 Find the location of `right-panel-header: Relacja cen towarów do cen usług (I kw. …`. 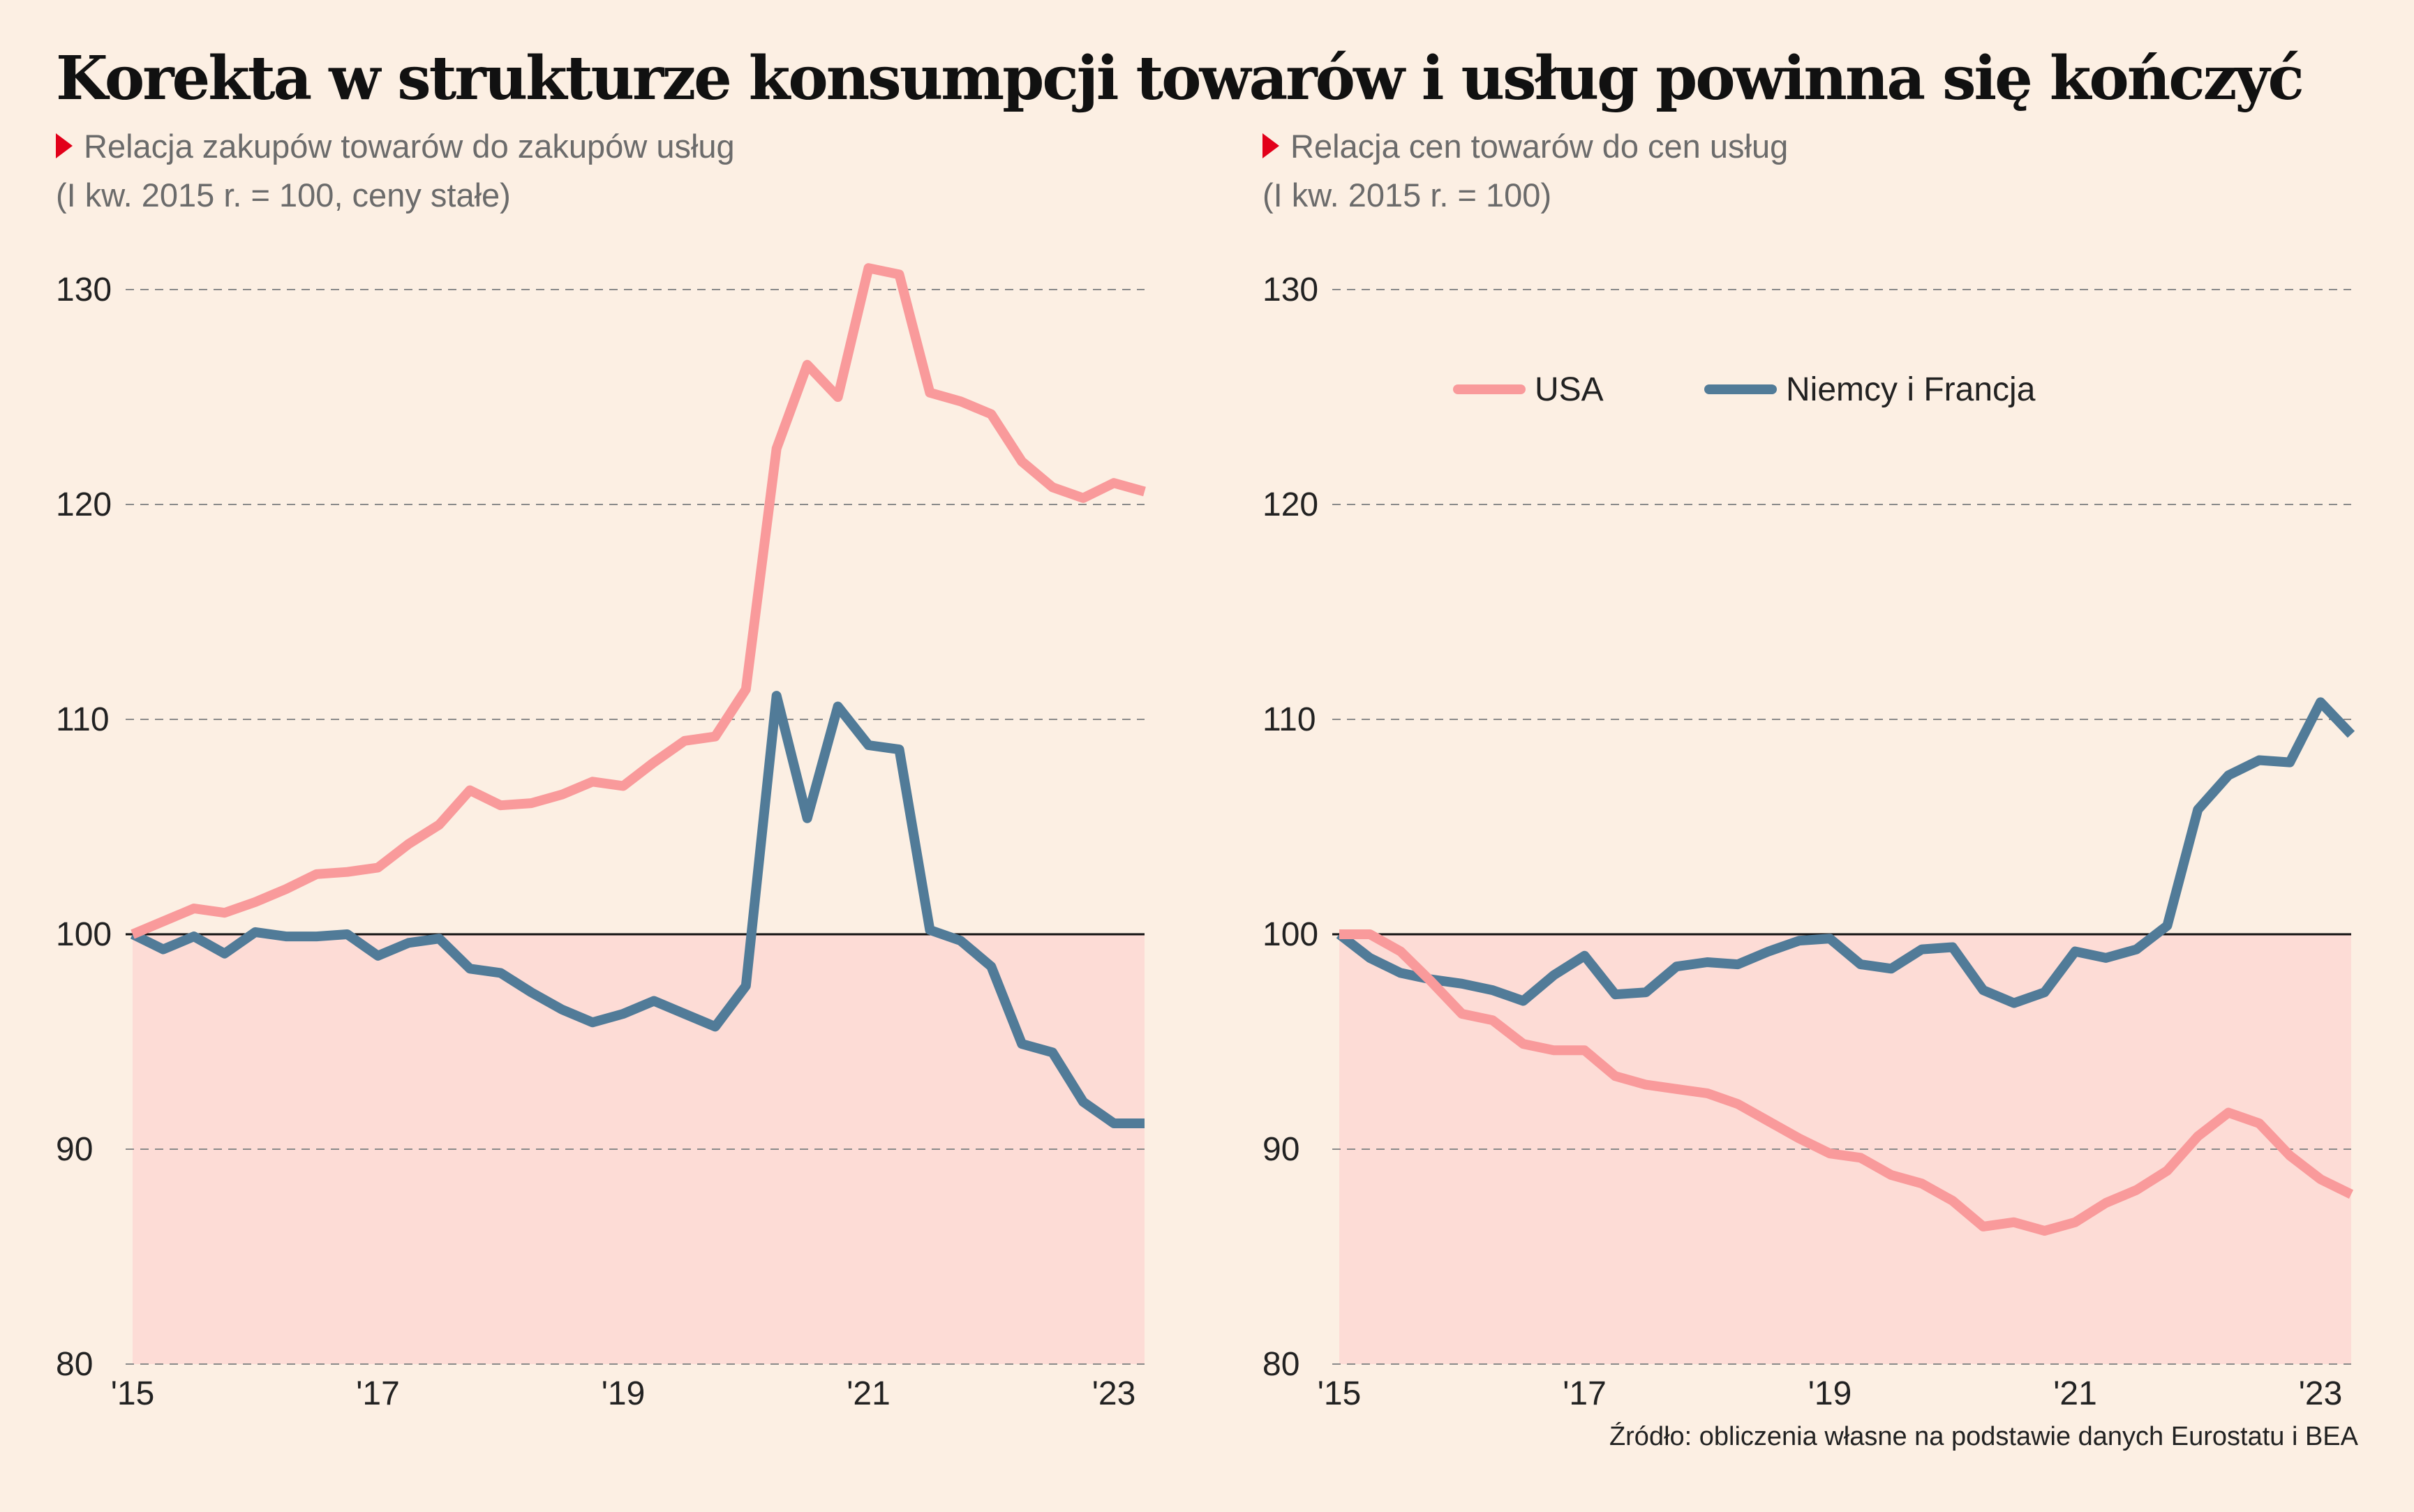

right-panel-header: Relacja cen towarów do cen usług (I kw. … is located at coordinates (1525, 171).